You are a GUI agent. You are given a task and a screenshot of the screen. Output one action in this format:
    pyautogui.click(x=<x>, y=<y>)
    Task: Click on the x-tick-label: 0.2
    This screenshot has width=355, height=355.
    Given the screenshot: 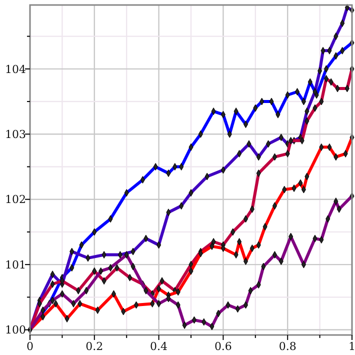 What is the action you would take?
    pyautogui.click(x=95, y=346)
    